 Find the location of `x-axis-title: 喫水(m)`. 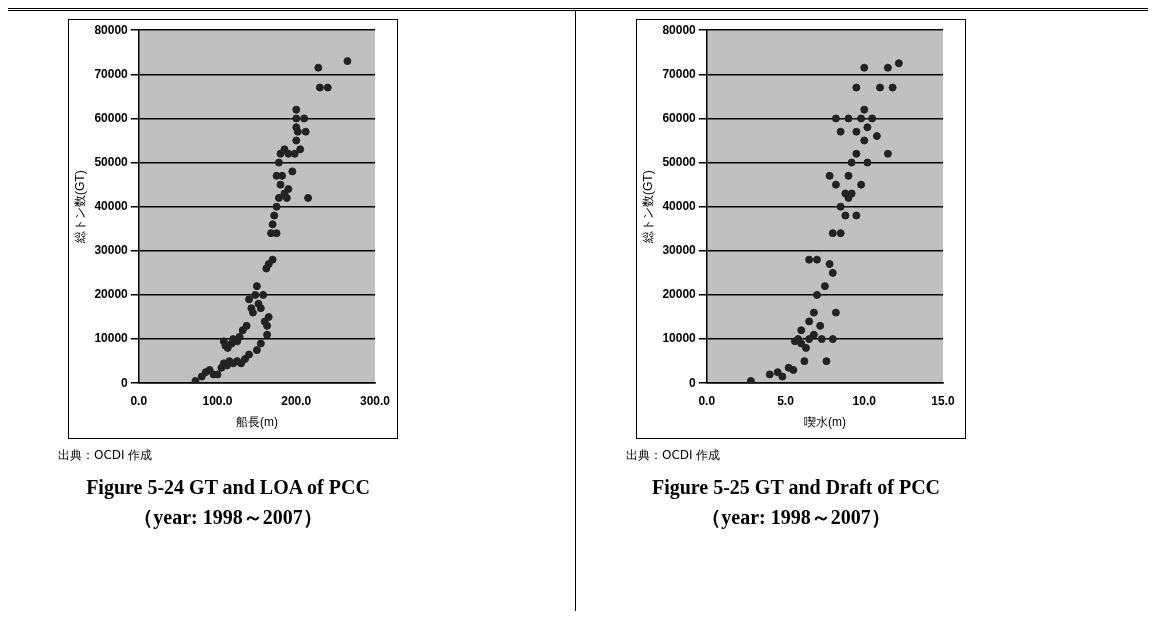

x-axis-title: 喫水(m) is located at coordinates (824, 422).